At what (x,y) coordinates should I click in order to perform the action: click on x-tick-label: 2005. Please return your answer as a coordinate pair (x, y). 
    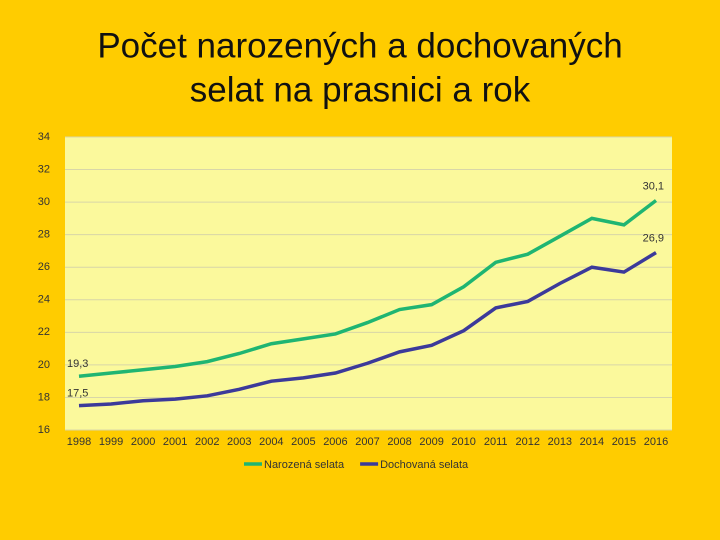
    Looking at the image, I should click on (303, 442).